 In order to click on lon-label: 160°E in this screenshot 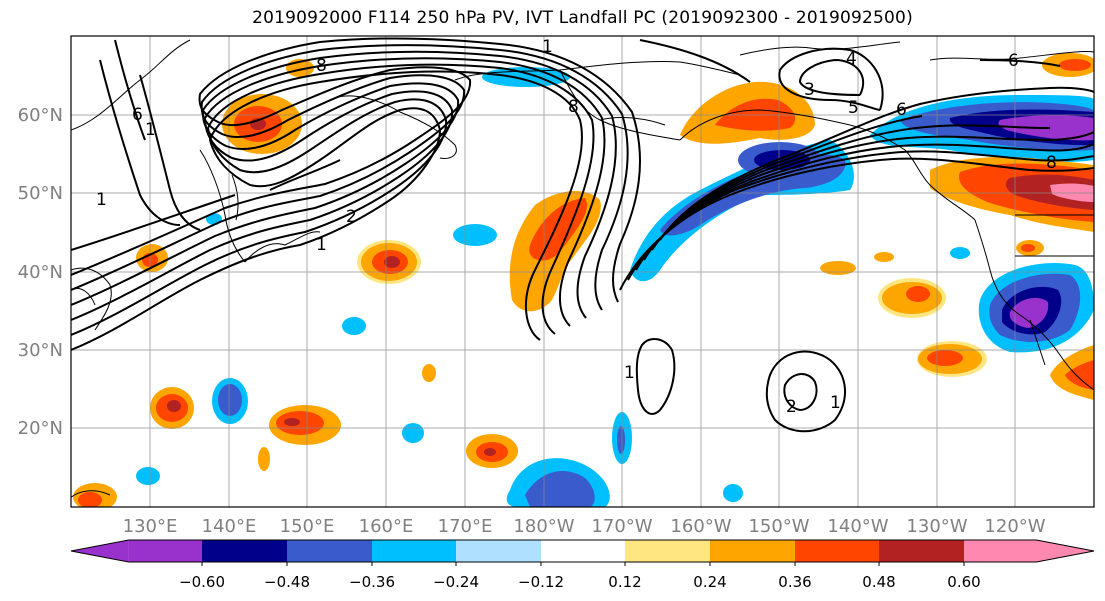, I will do `click(386, 526)`.